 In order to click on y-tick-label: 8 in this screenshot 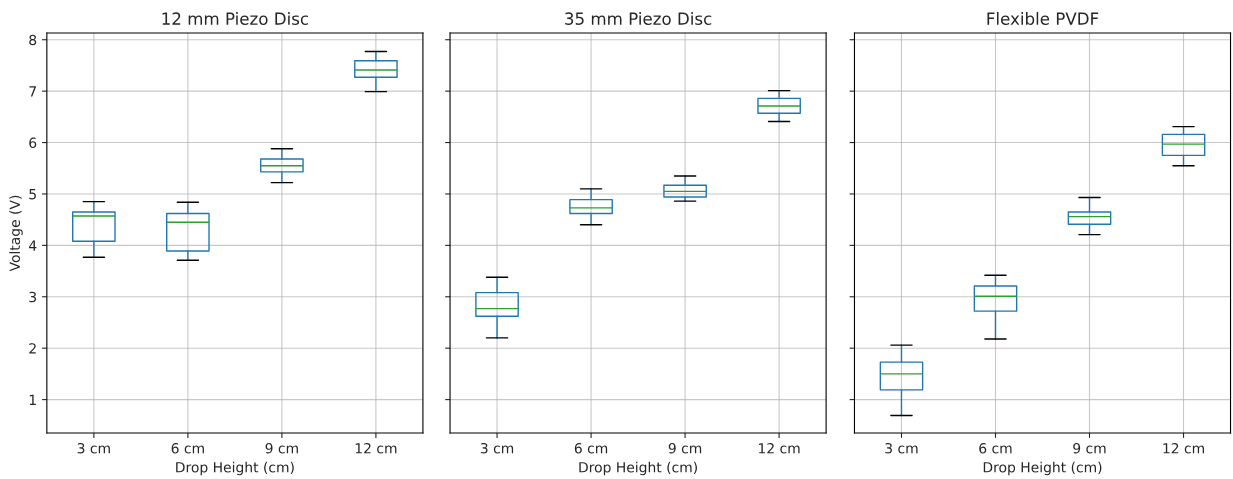, I will do `click(33, 40)`.